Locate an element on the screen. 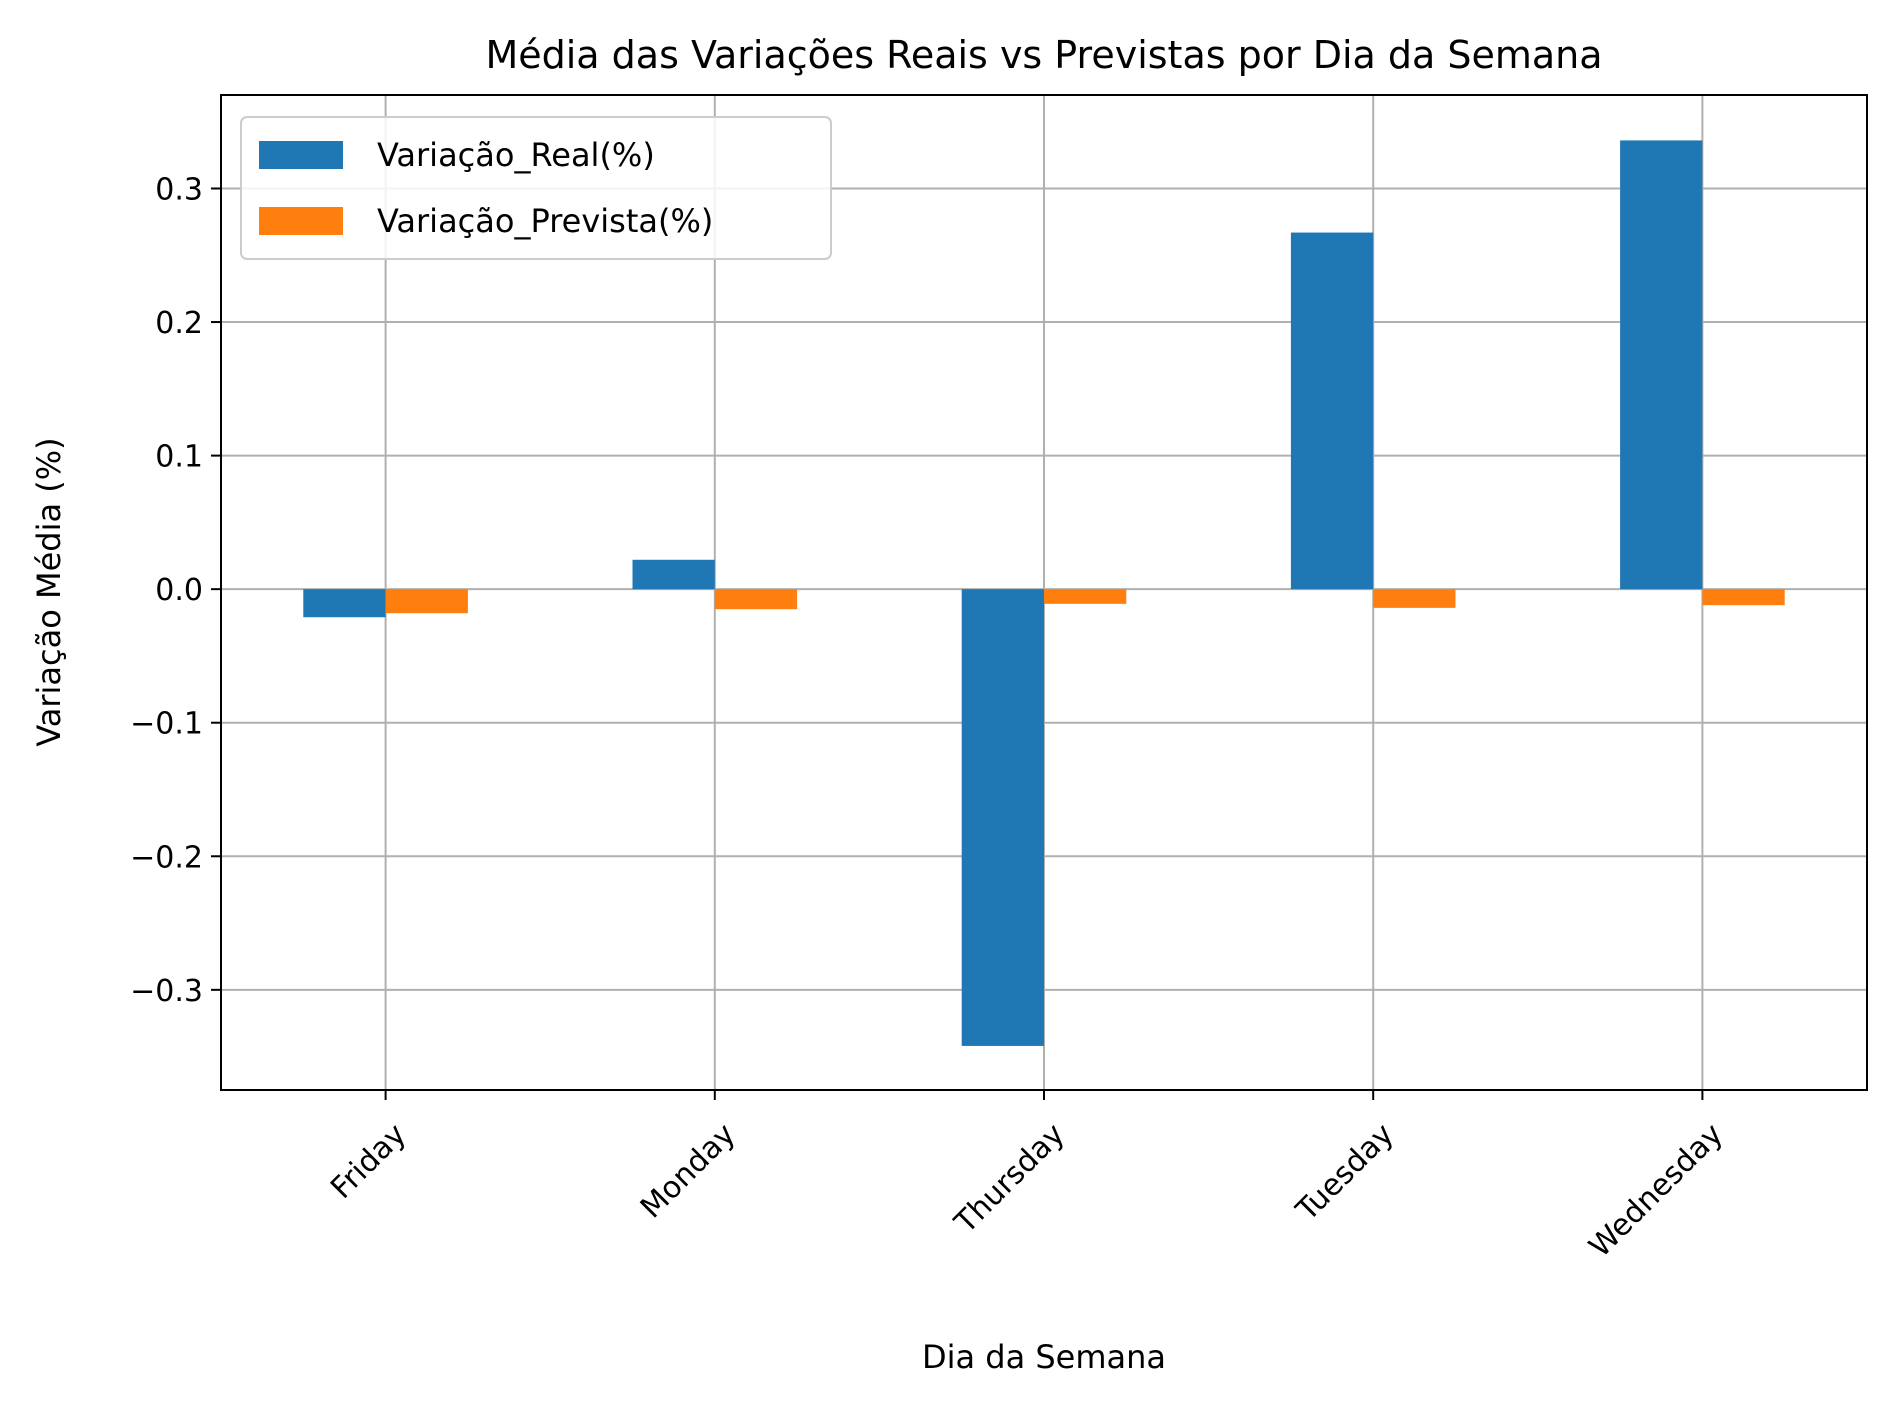 Image resolution: width=1889 pixels, height=1406 pixels. legend-box is located at coordinates (536, 188).